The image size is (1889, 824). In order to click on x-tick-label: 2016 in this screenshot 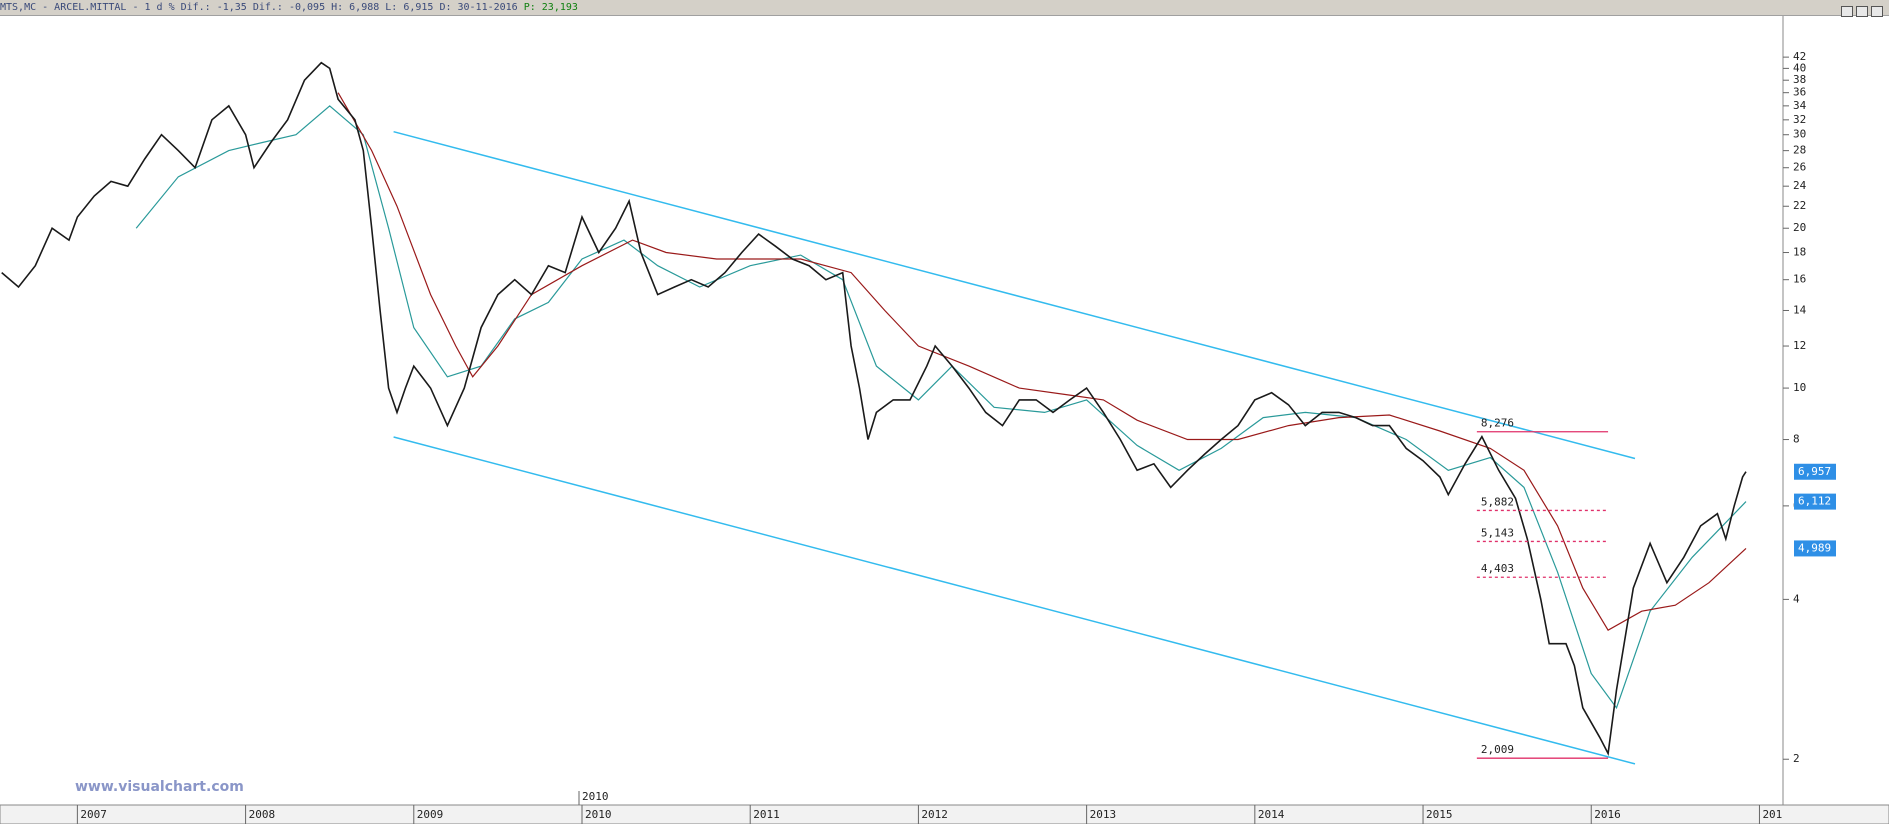, I will do `click(1607, 814)`.